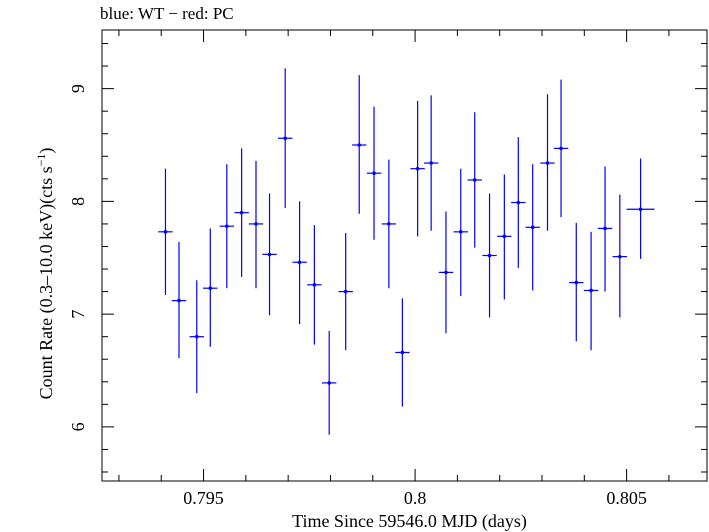 This screenshot has height=532, width=709. What do you see at coordinates (167, 13) in the screenshot?
I see `chart-title: blue: WT − red: PC` at bounding box center [167, 13].